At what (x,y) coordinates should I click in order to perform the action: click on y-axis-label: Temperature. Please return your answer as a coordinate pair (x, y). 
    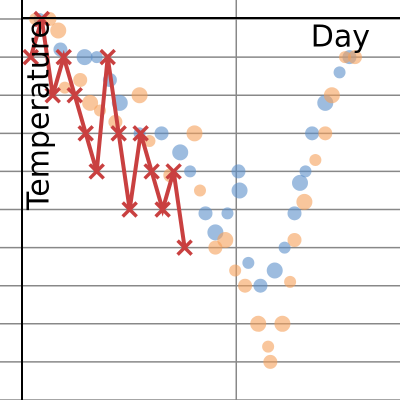
    Looking at the image, I should click on (39, 115).